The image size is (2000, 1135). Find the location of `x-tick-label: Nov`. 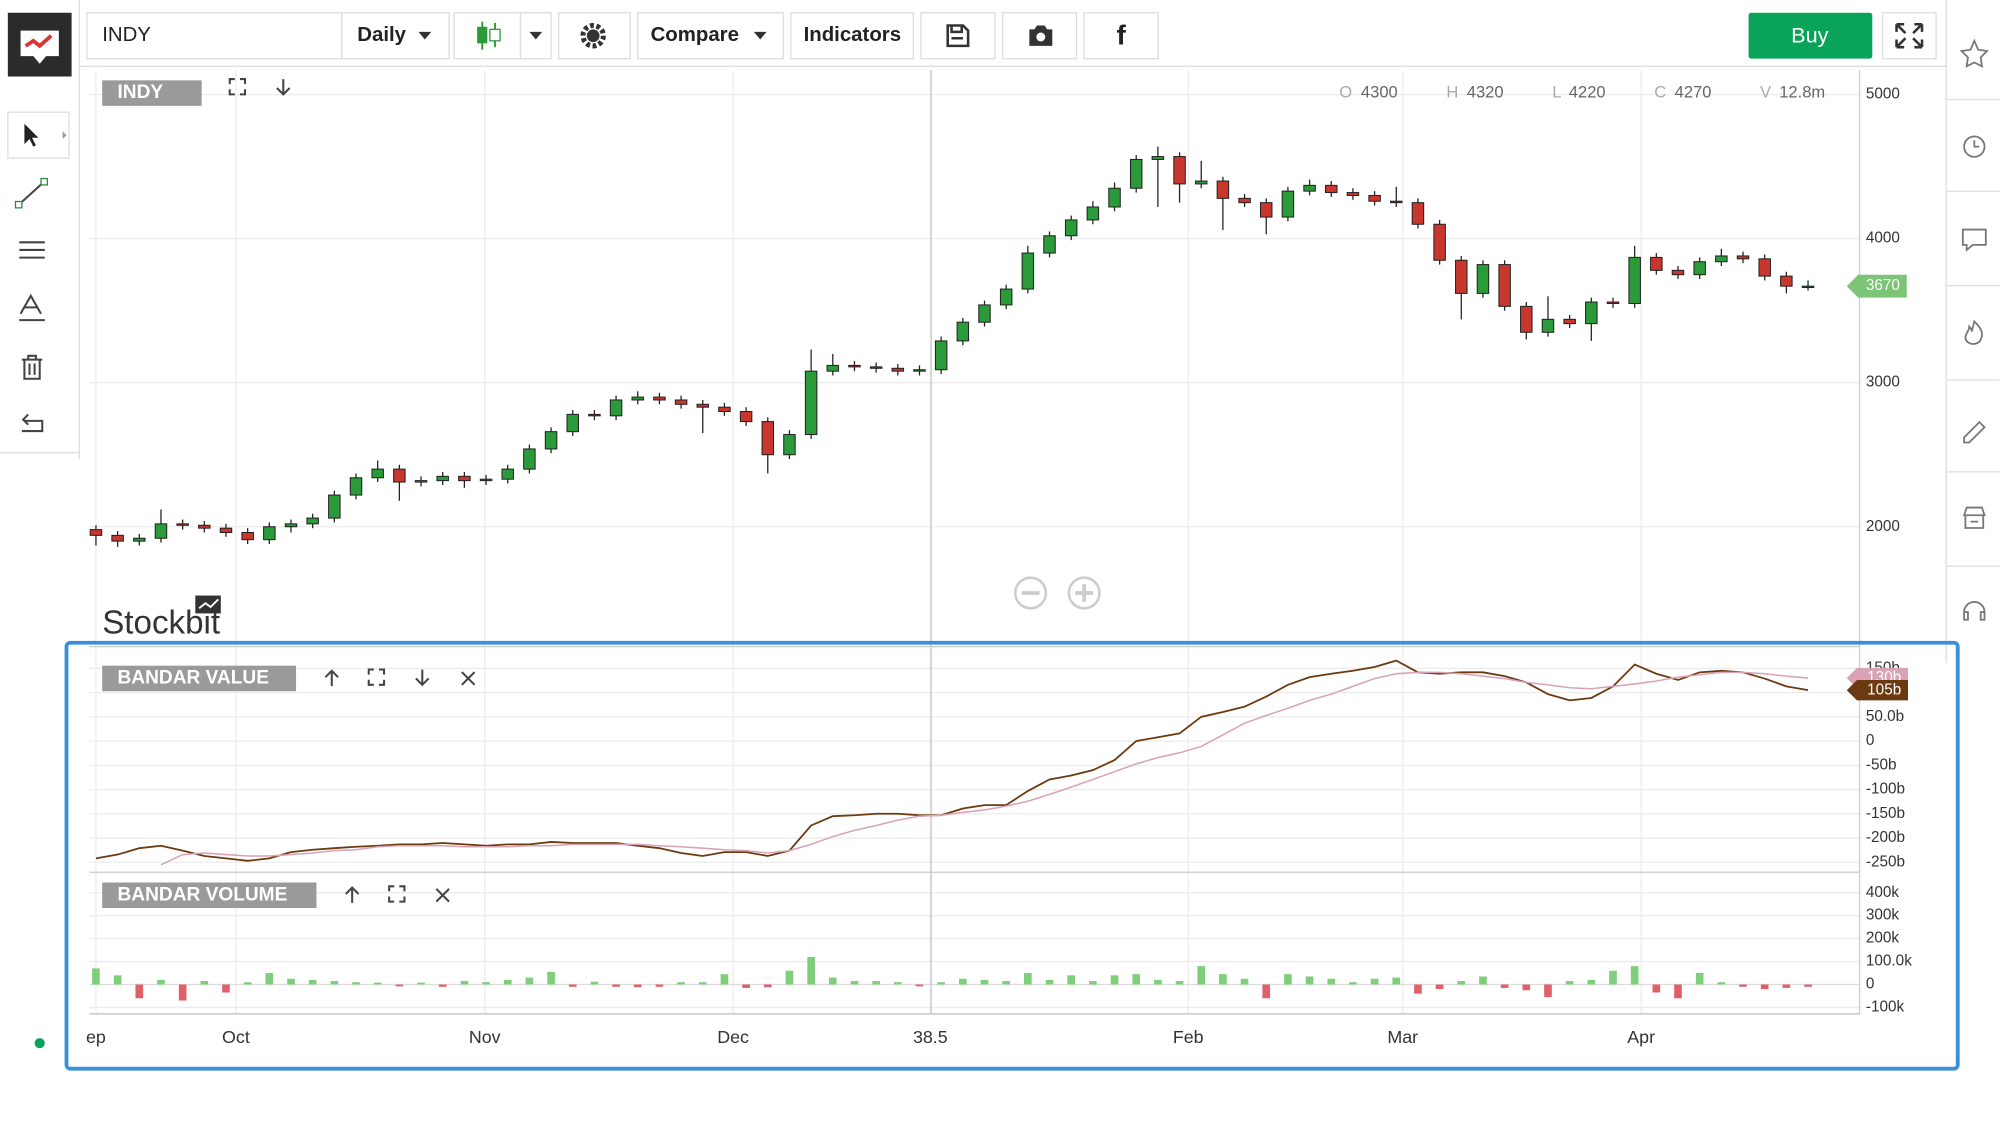

x-tick-label: Nov is located at coordinates (485, 1037).